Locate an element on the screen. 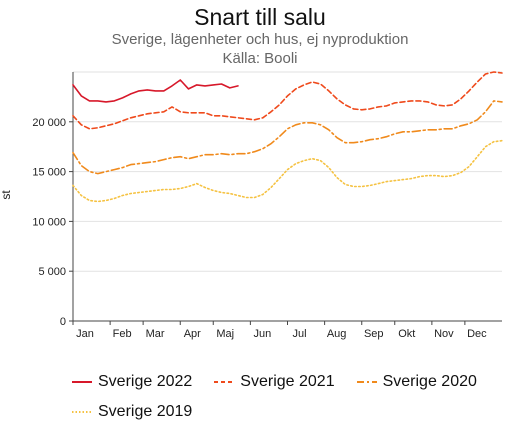 The image size is (520, 439). legend-item-2022: Sverige 2022 is located at coordinates (132, 382).